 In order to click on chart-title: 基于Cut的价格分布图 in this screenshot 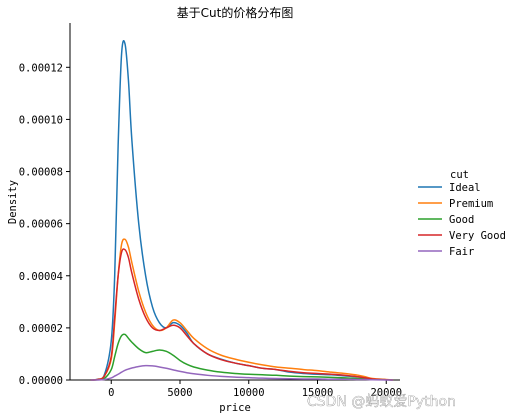, I will do `click(235, 12)`.